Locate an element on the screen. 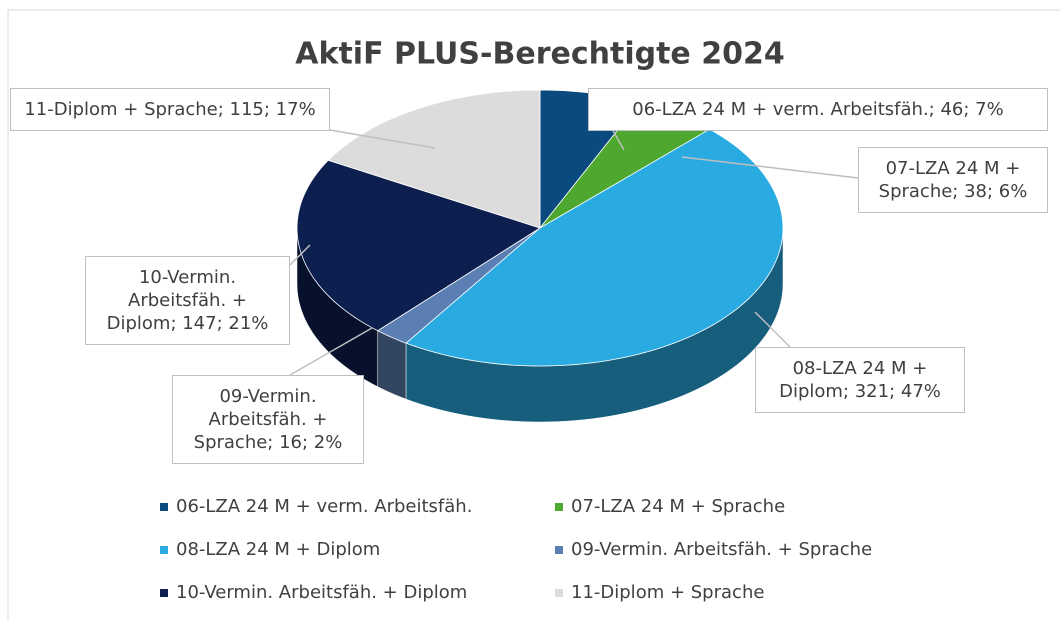  data-label: 08-LZA 24 M + Diplom; 321; 47% is located at coordinates (860, 380).